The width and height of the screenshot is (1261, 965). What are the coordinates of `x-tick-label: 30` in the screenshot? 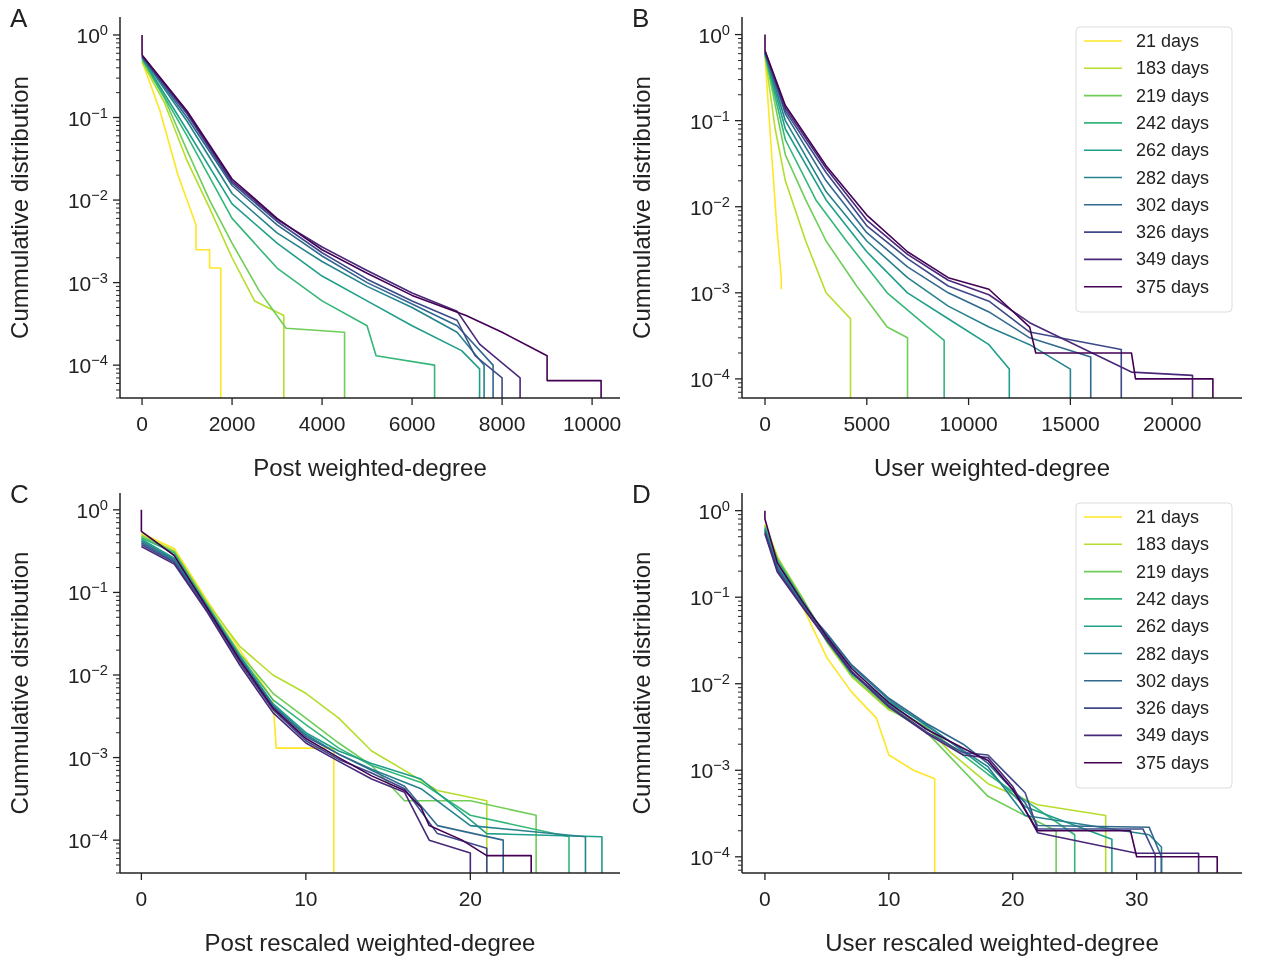 It's located at (1136, 898).